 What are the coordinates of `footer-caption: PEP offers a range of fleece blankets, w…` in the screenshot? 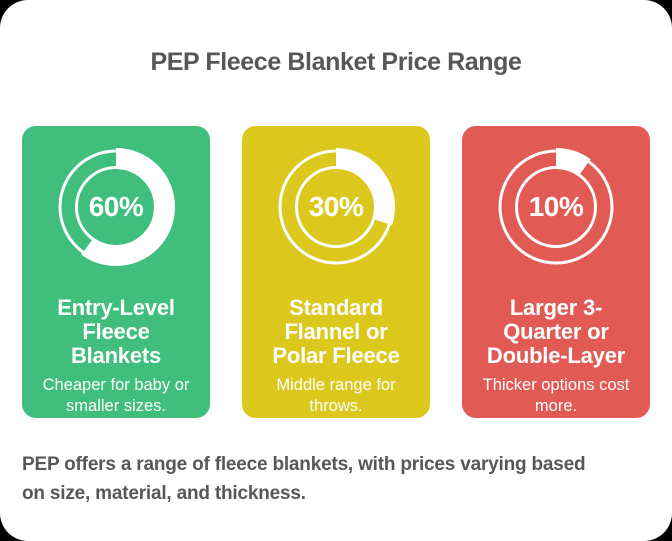 It's located at (304, 479).